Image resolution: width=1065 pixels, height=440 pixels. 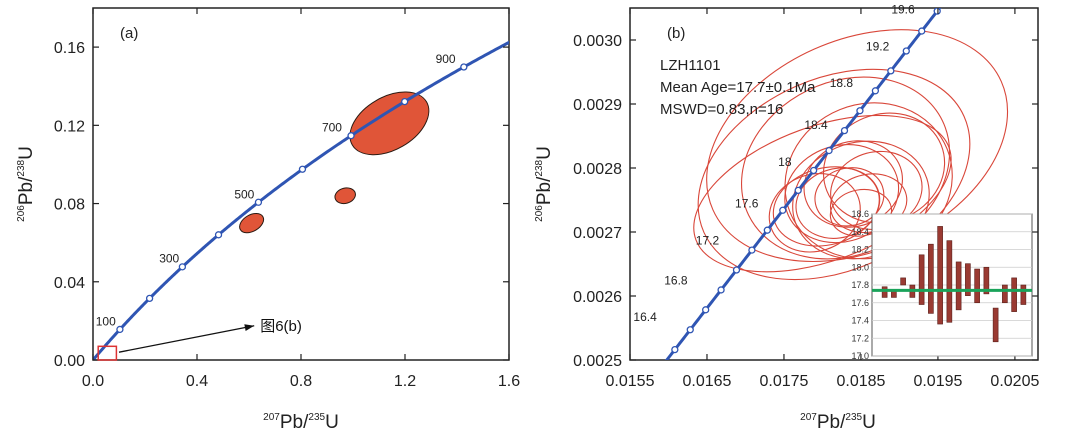 What do you see at coordinates (597, 361) in the screenshot?
I see `panel-b-ytick-label: 0.0025` at bounding box center [597, 361].